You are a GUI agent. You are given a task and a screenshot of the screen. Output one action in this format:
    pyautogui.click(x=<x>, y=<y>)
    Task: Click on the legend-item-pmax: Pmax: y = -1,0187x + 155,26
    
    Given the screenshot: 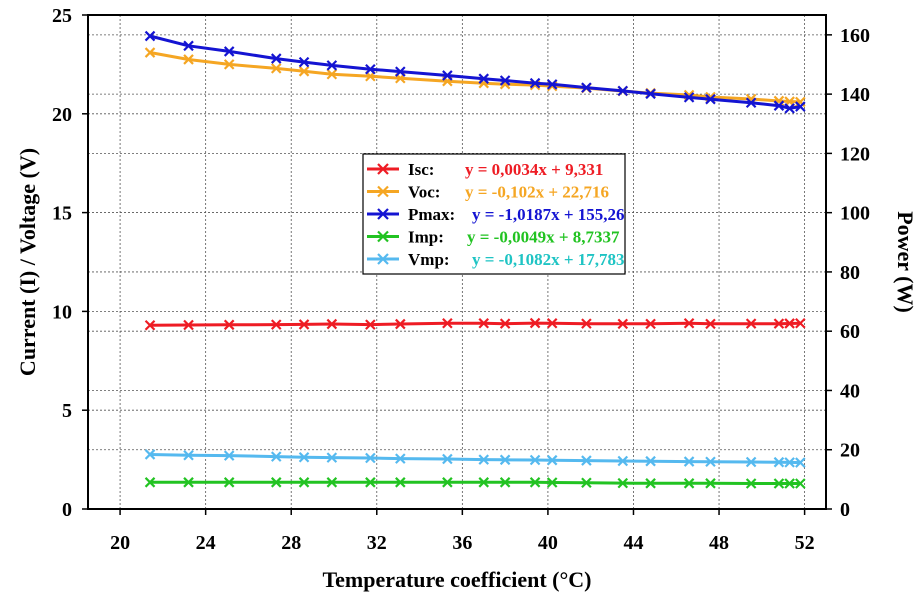 What is the action you would take?
    pyautogui.click(x=496, y=214)
    